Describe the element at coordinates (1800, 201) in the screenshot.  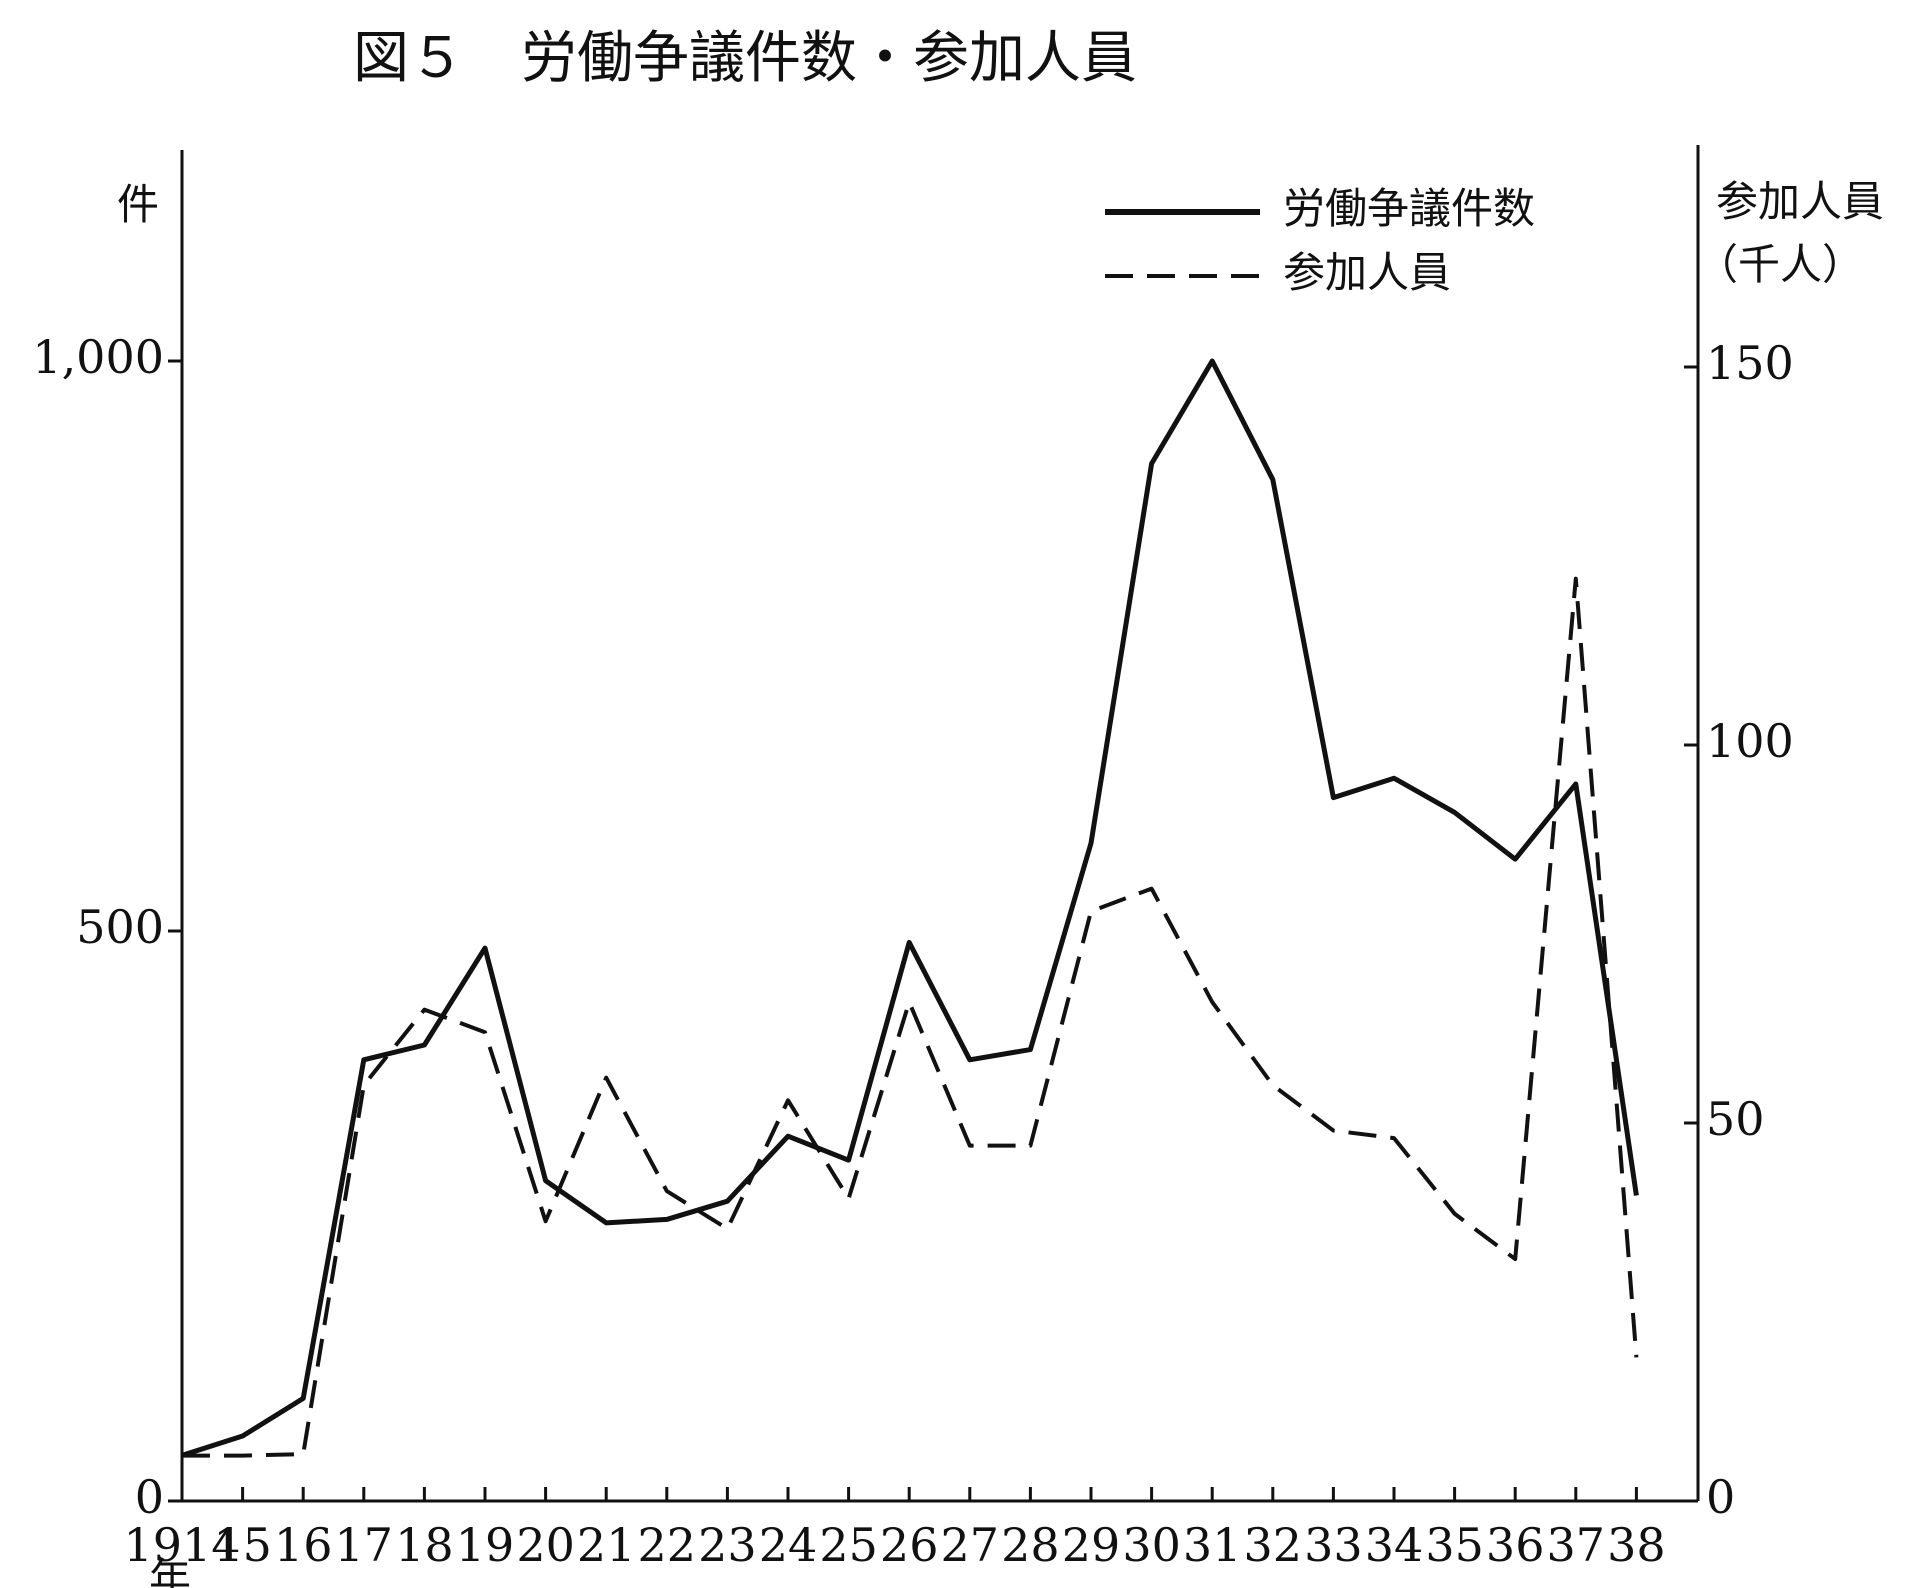
I see `y2-axis-label: 参加人員` at that location.